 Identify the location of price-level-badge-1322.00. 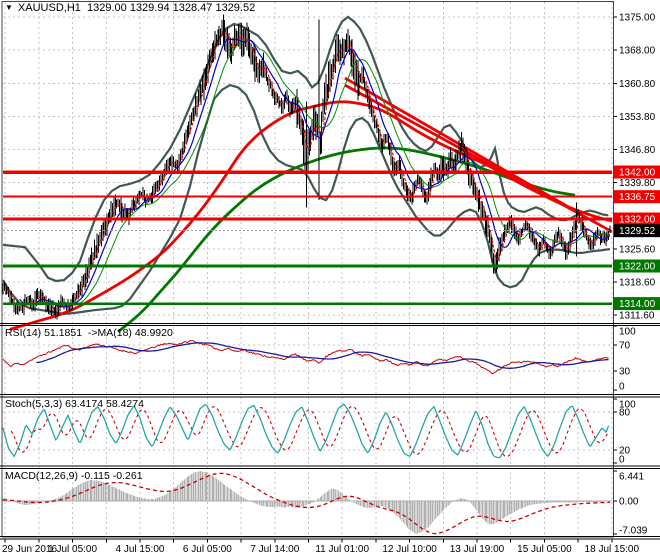
(637, 266).